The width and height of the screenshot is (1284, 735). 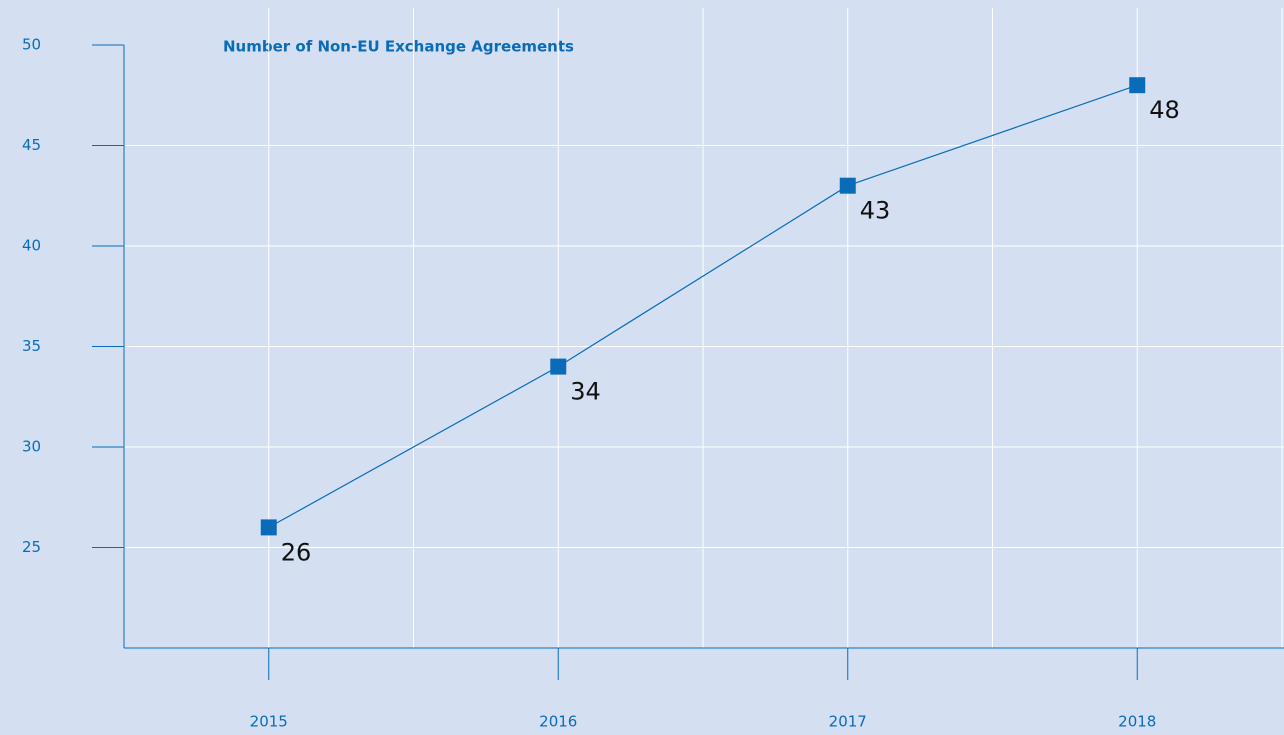 What do you see at coordinates (31, 45) in the screenshot?
I see `y-tick-label: 50` at bounding box center [31, 45].